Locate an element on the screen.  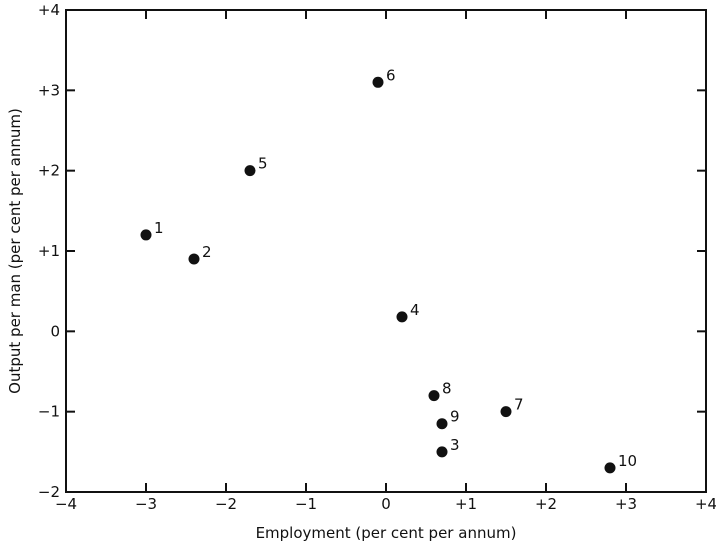
y-tick-label: +3 is located at coordinates (49, 90).